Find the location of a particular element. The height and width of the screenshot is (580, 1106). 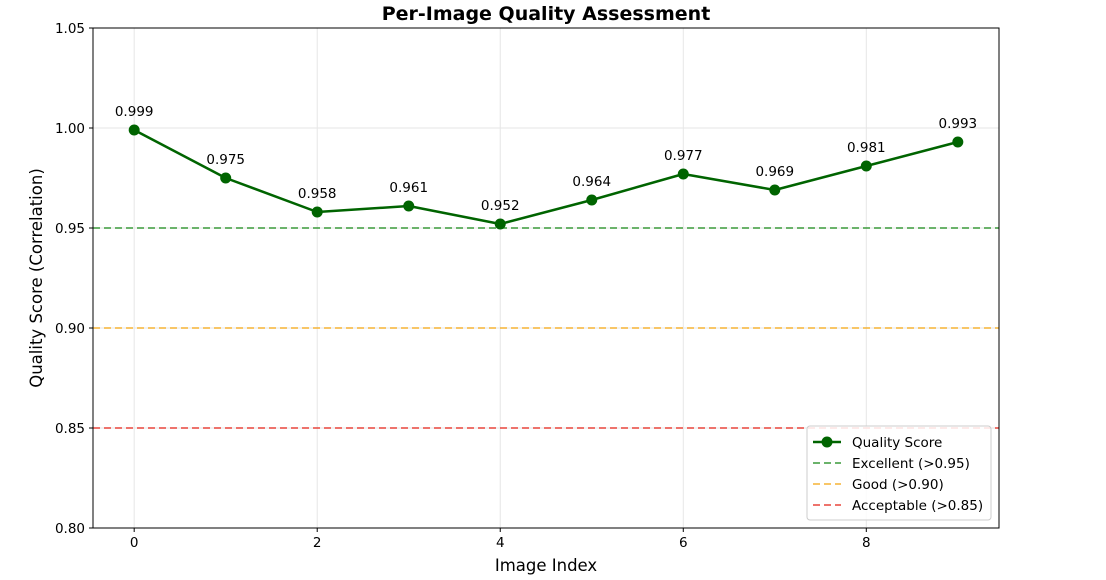

y-tick-label: 0.80 is located at coordinates (70, 529).